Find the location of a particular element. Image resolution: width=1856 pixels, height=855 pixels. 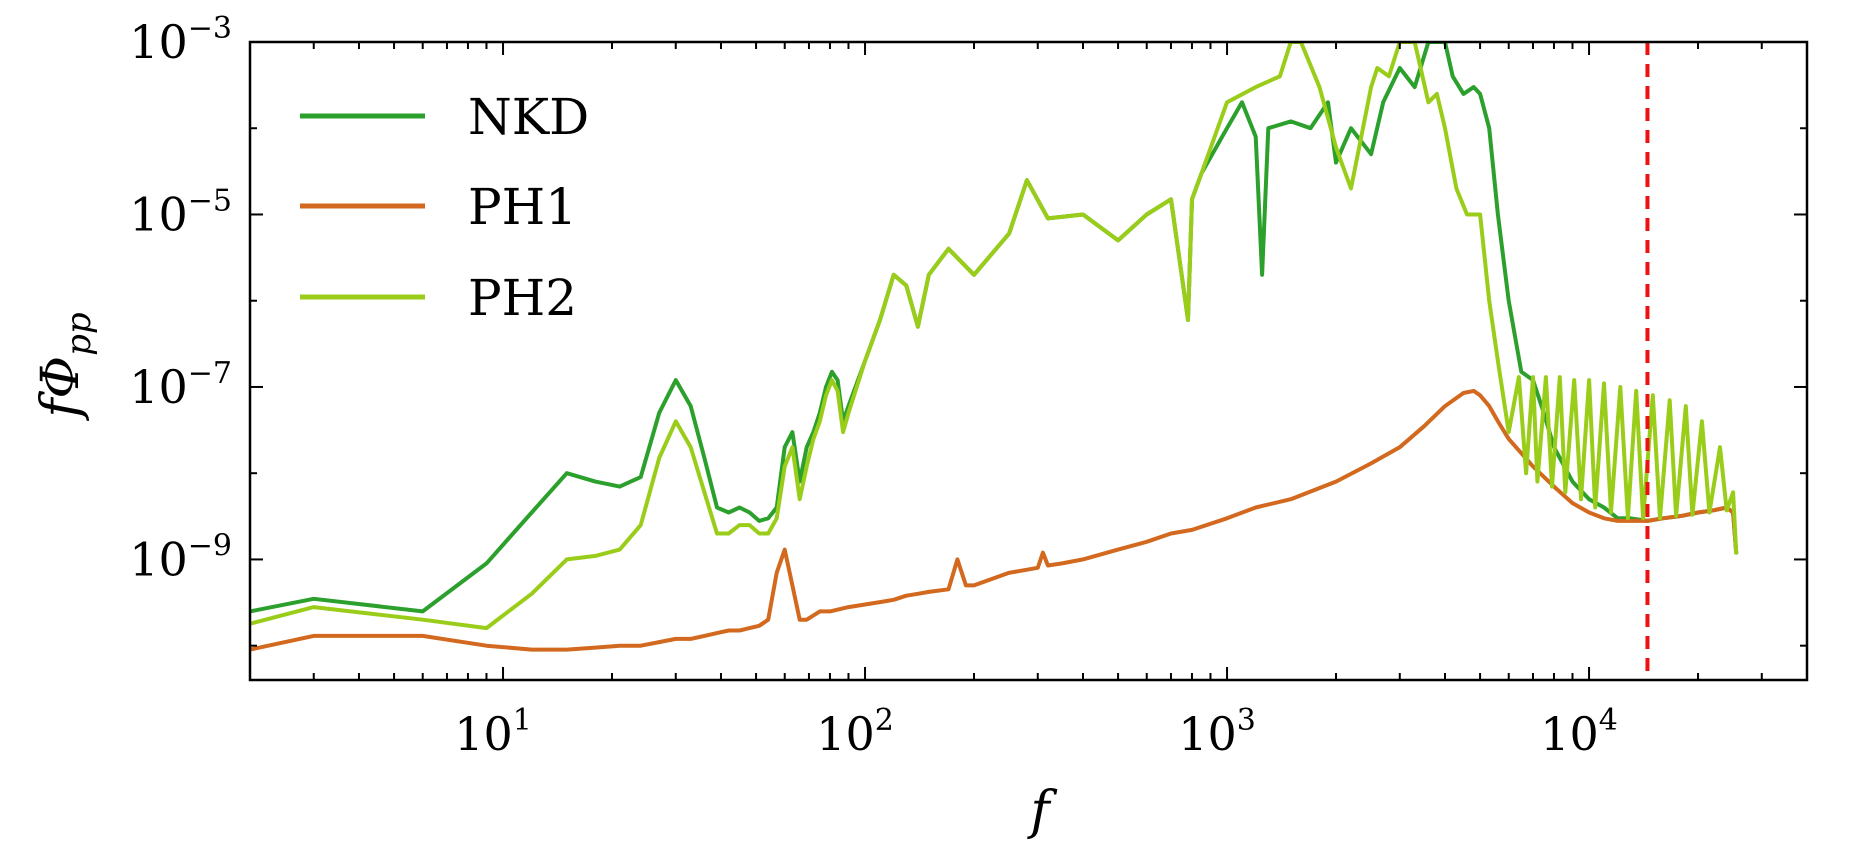

x-tick-label: 10³ is located at coordinates (1217, 732).